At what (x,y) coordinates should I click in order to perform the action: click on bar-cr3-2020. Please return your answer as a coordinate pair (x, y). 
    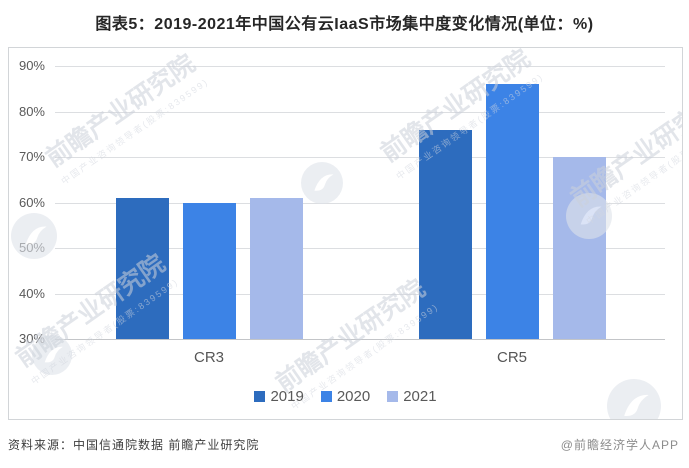
    Looking at the image, I should click on (209, 270).